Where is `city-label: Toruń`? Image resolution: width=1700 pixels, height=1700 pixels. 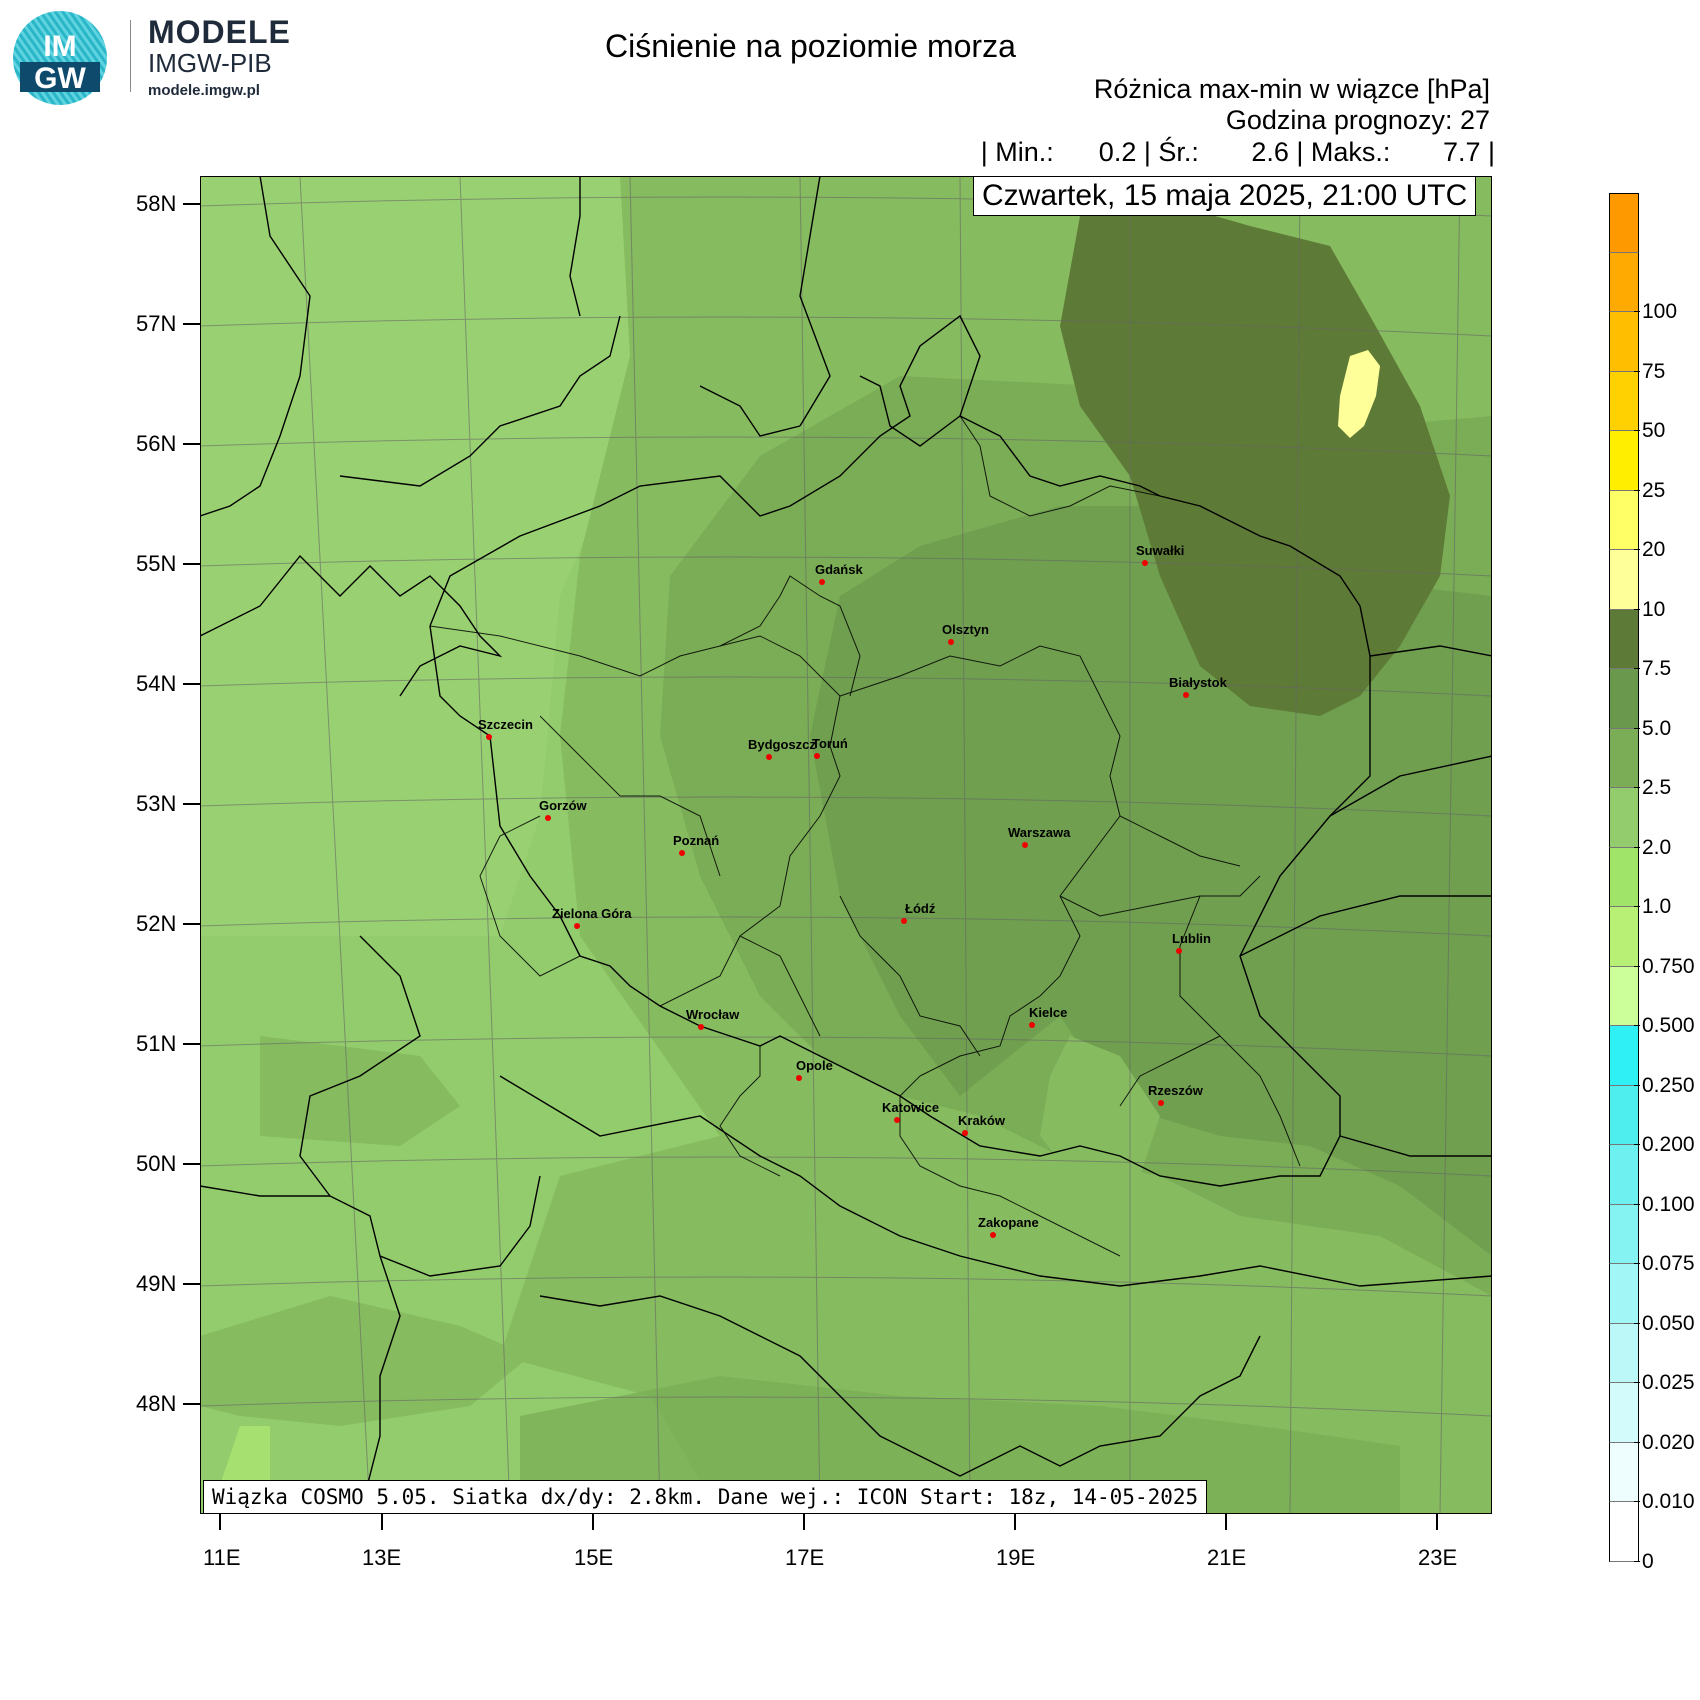 city-label: Toruń is located at coordinates (830, 743).